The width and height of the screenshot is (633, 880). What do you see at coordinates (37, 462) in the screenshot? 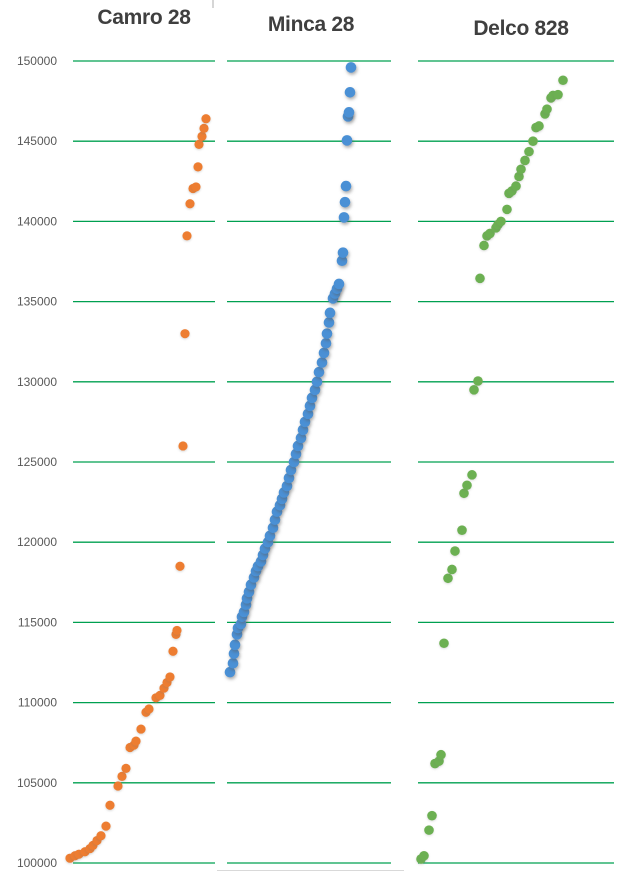
I see `y-axis-tick-label: 125000` at bounding box center [37, 462].